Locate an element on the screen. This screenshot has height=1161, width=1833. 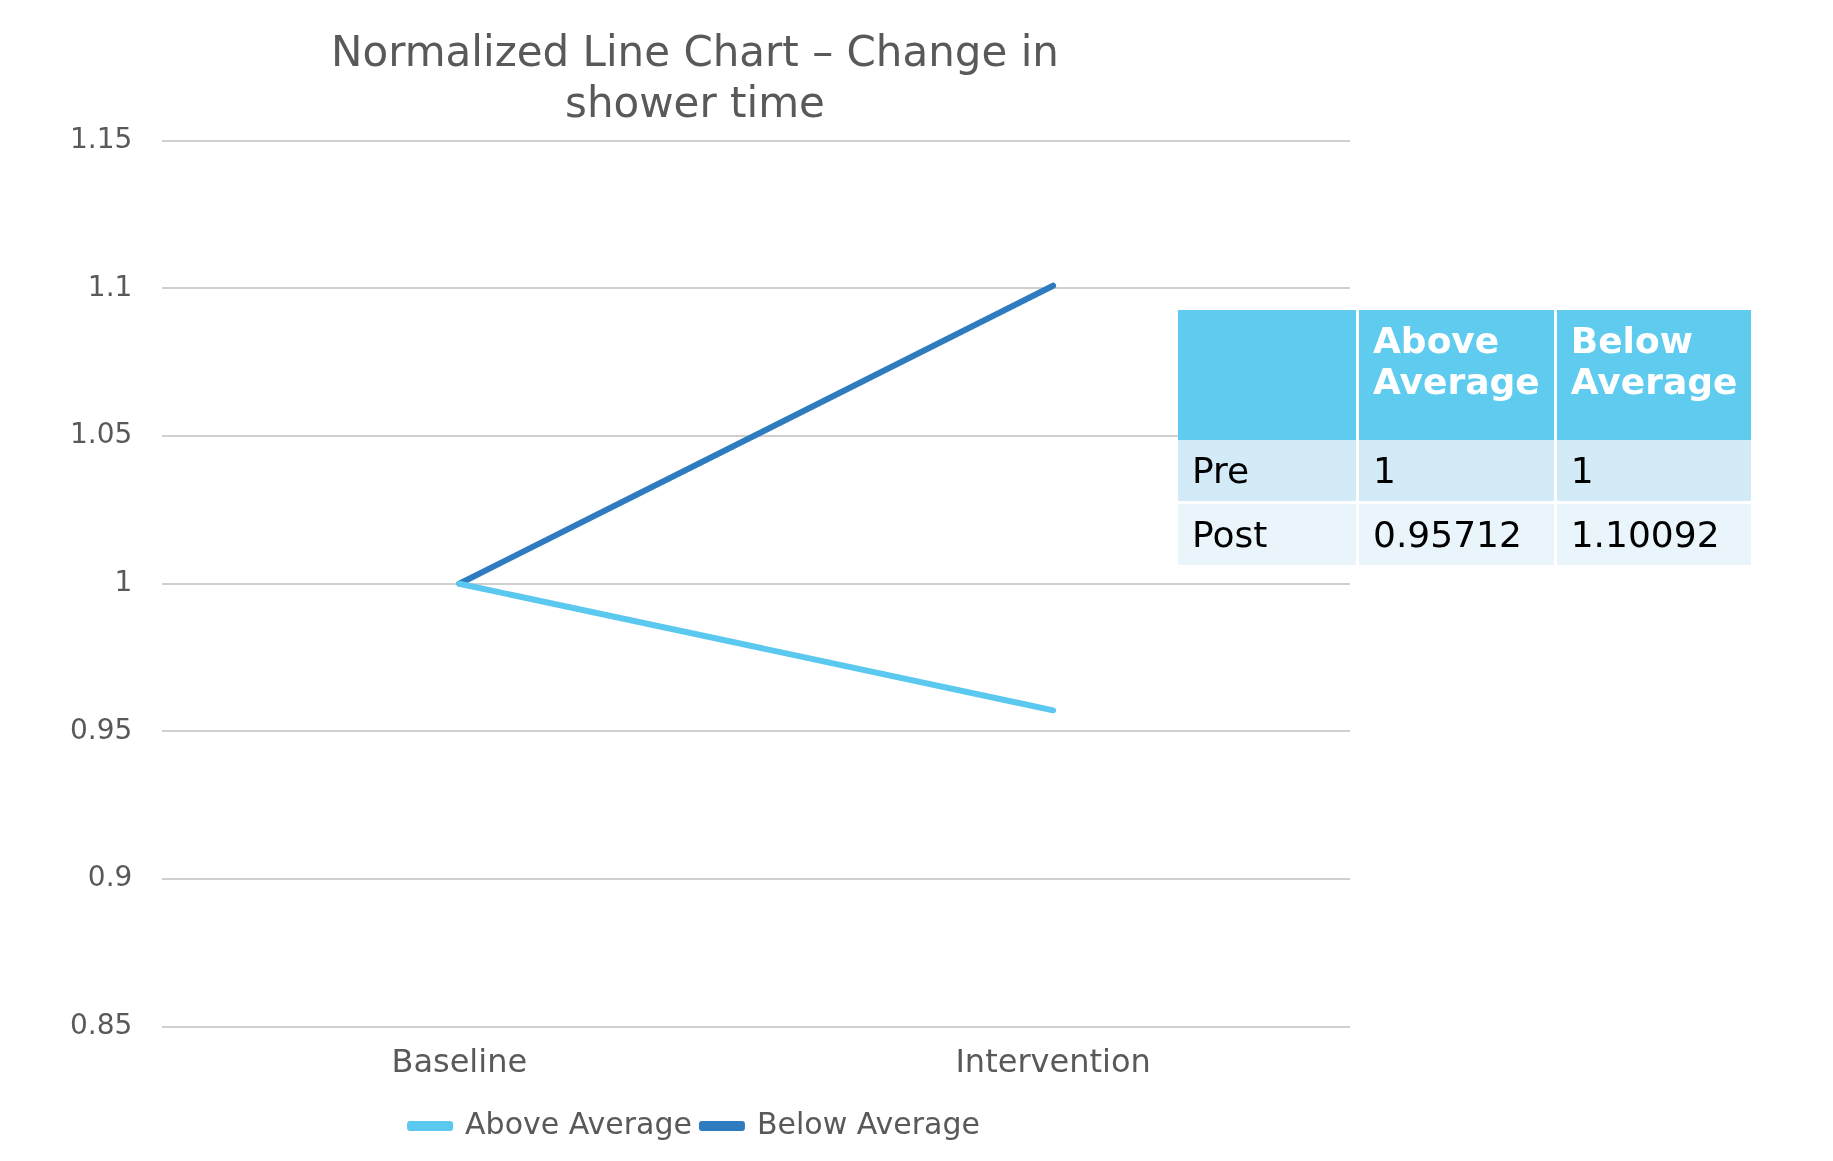
y-tick-label: 0.85 is located at coordinates (101, 1024).